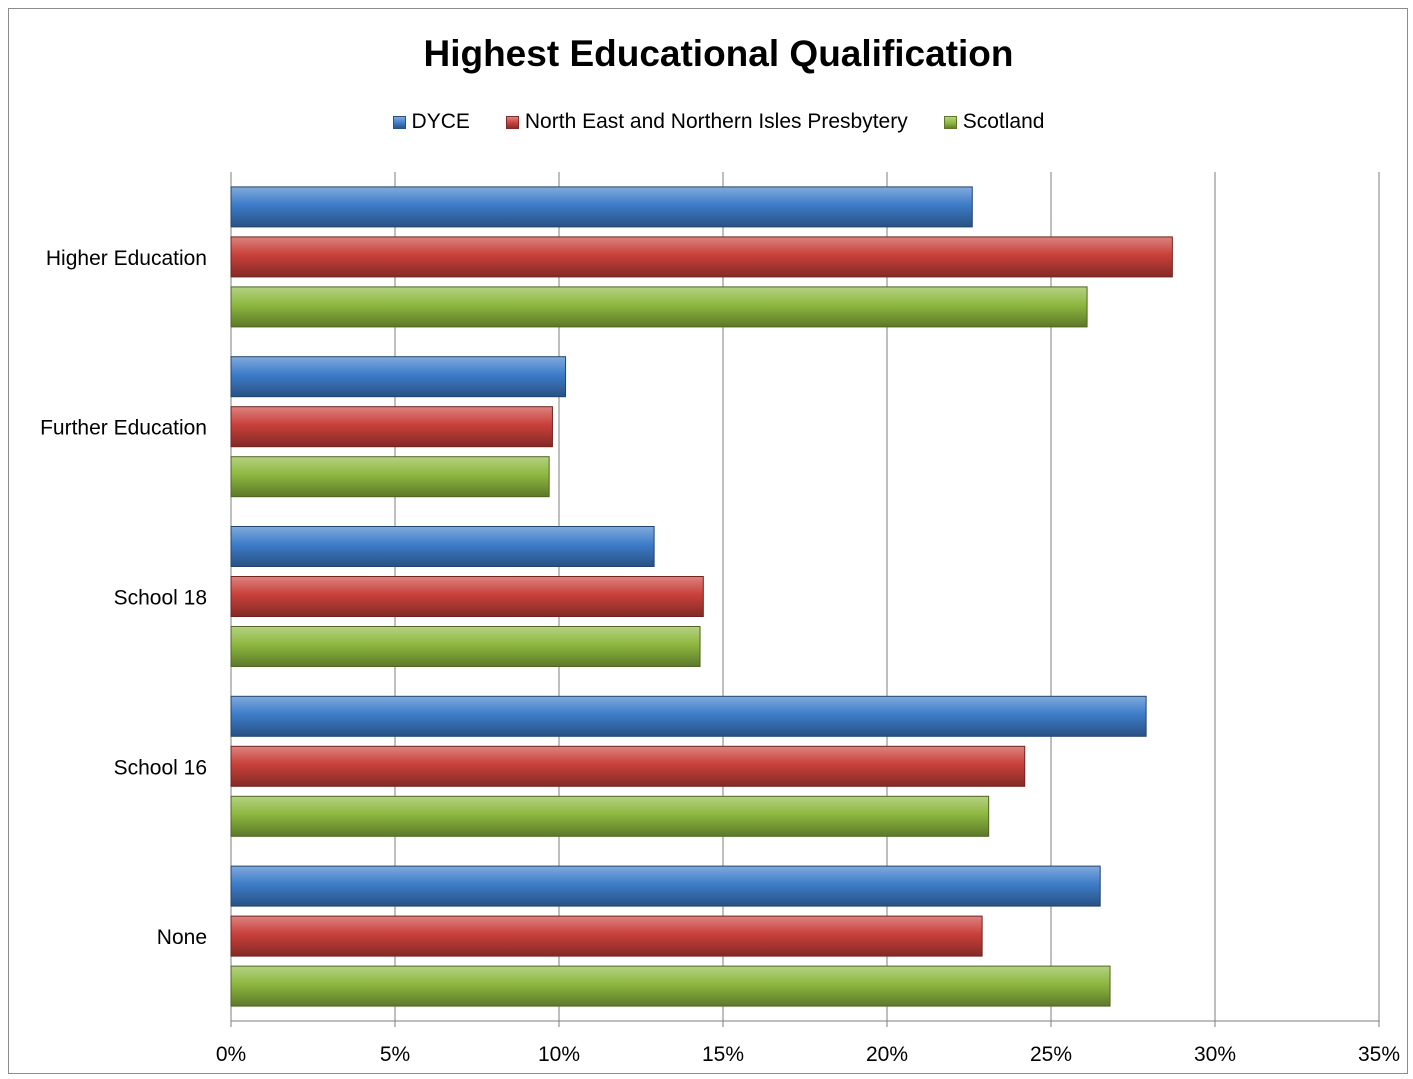 Image resolution: width=1413 pixels, height=1079 pixels. Describe the element at coordinates (1379, 1054) in the screenshot. I see `x-tick-label: 35%` at that location.